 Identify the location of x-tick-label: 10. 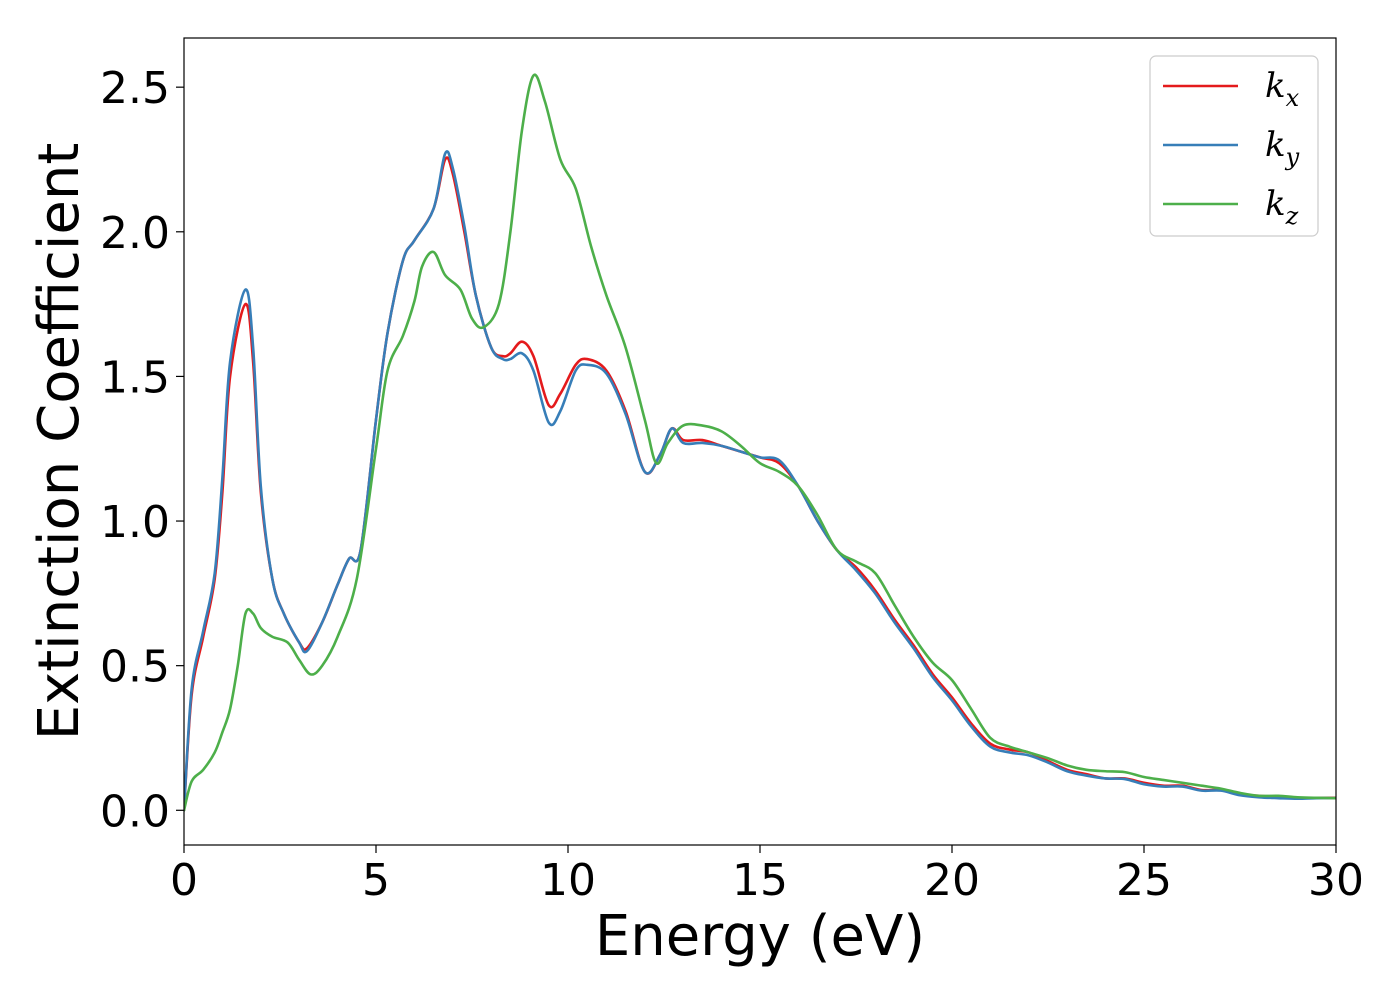
(568, 880).